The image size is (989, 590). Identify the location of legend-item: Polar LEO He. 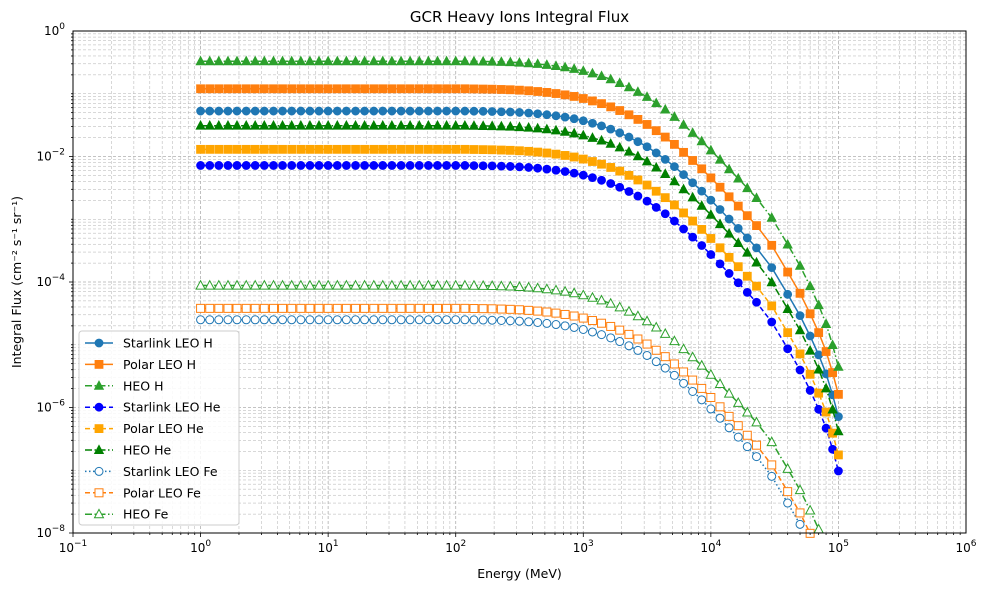
(144, 428).